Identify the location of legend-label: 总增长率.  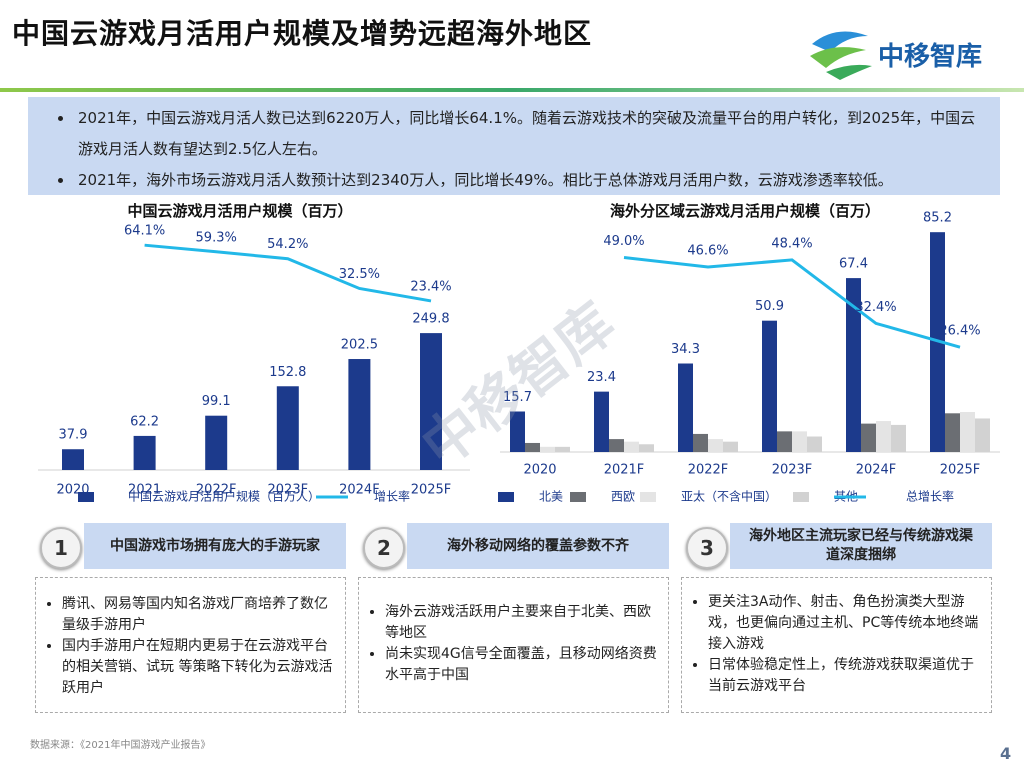
(930, 496).